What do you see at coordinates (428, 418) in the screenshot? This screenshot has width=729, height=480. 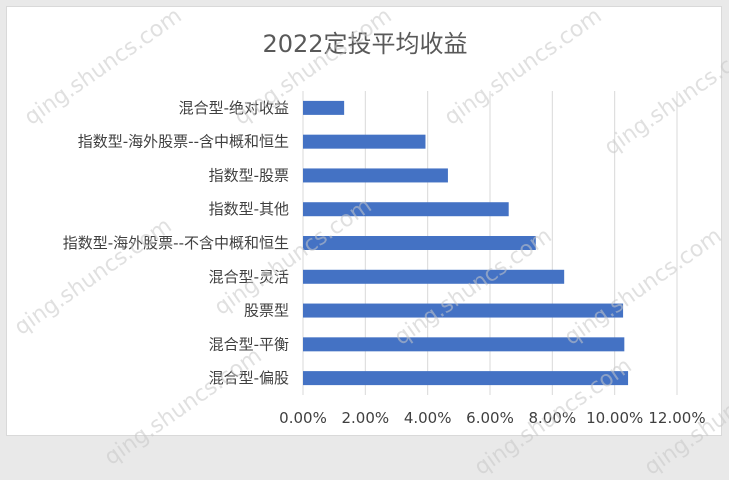 I see `x-tick-label: 4.00%` at bounding box center [428, 418].